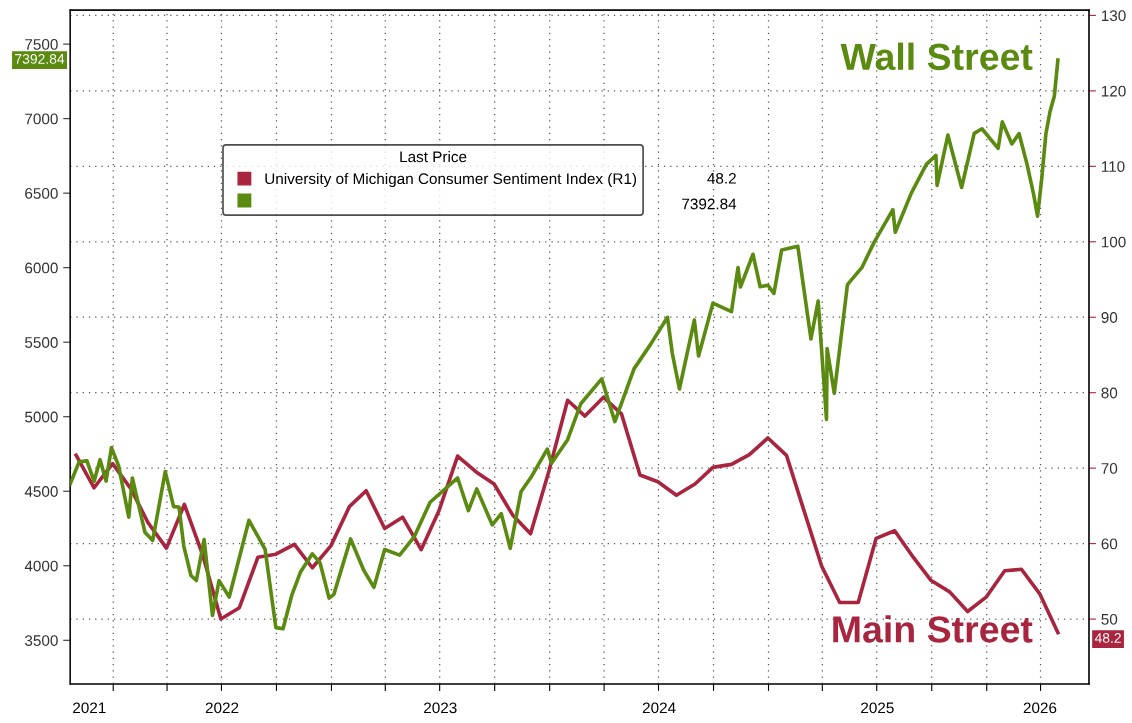  I want to click on y2-tick-label: 130, so click(1113, 16).